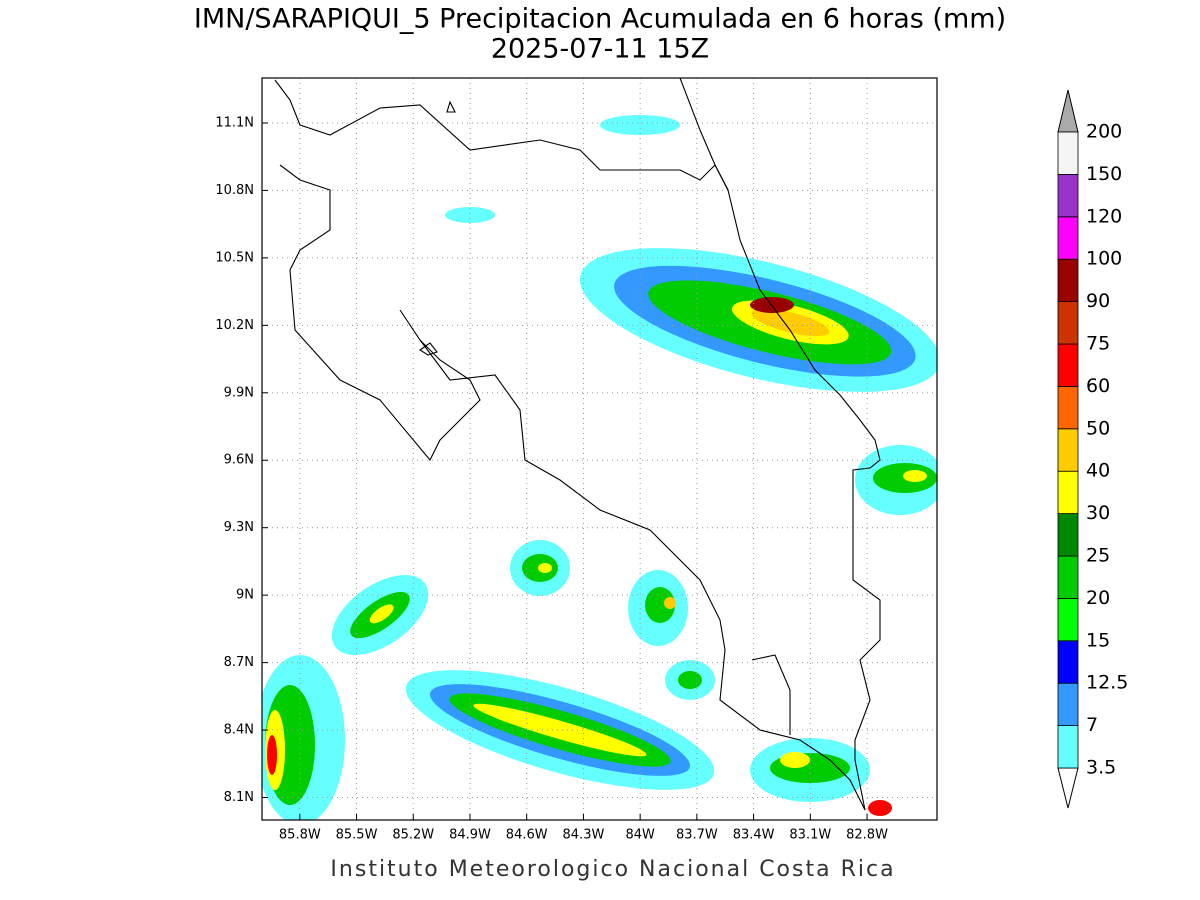 The image size is (1200, 900). What do you see at coordinates (1098, 598) in the screenshot?
I see `colorbar-label: 20` at bounding box center [1098, 598].